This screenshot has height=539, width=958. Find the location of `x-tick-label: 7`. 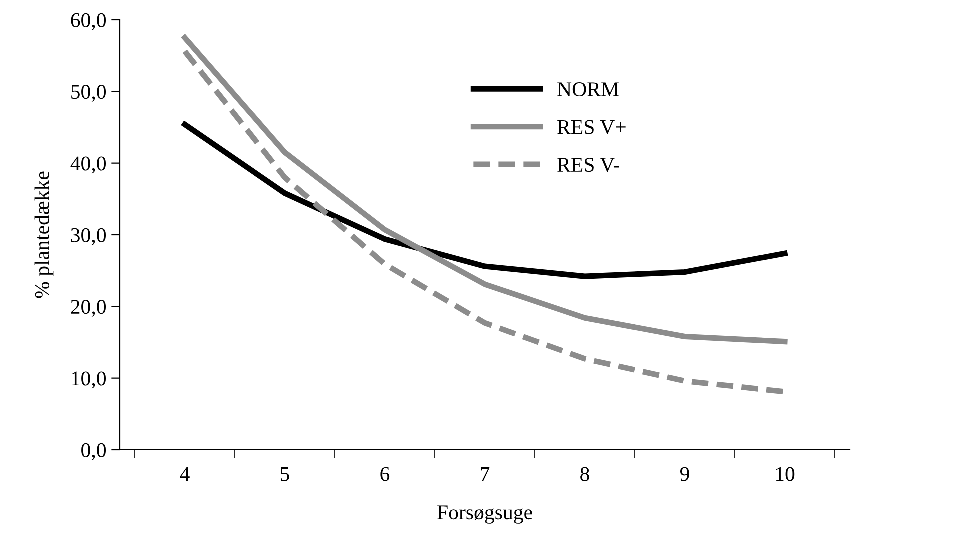

x-tick-label: 7 is located at coordinates (485, 474).